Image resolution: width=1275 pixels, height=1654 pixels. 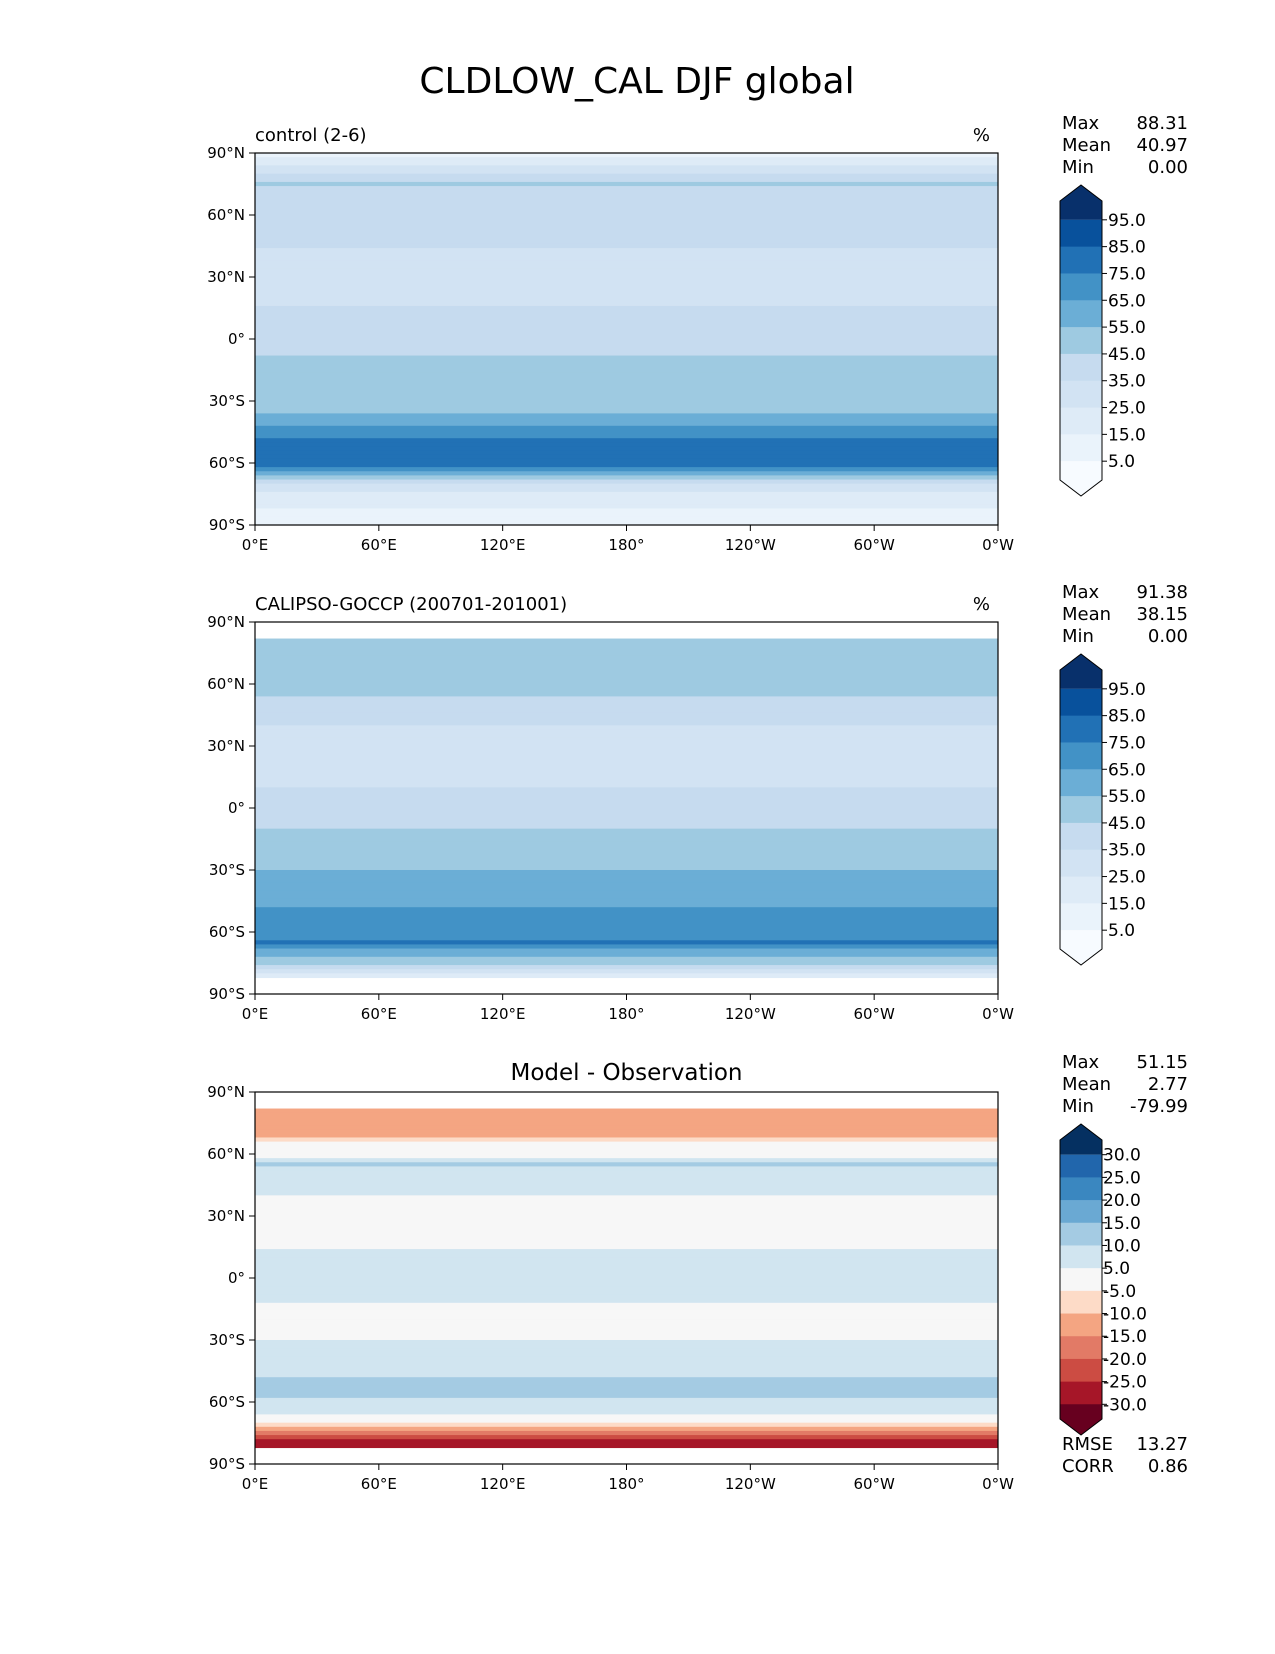 I want to click on colorbar-label: 35.0, so click(x=1127, y=851).